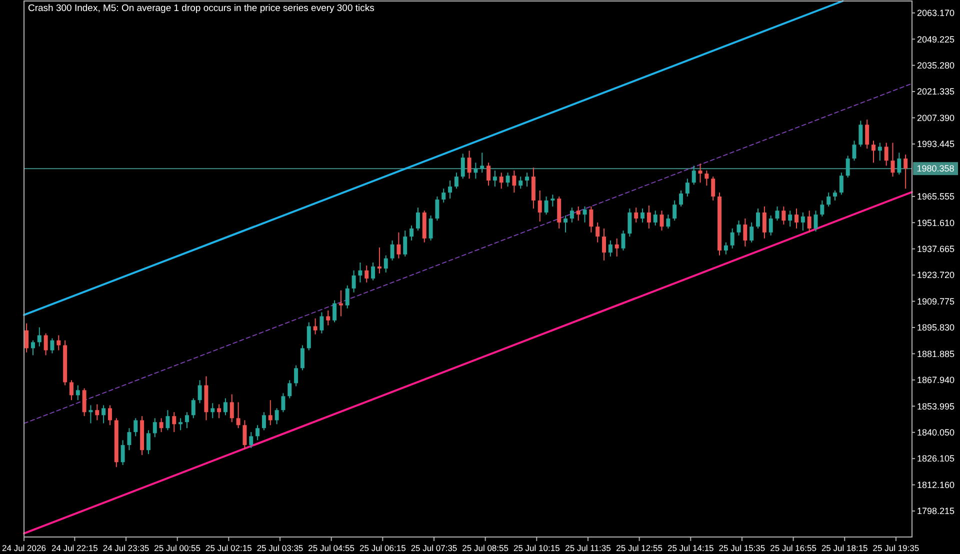 The image size is (960, 554). I want to click on y-tick-label: 1798.215, so click(936, 511).